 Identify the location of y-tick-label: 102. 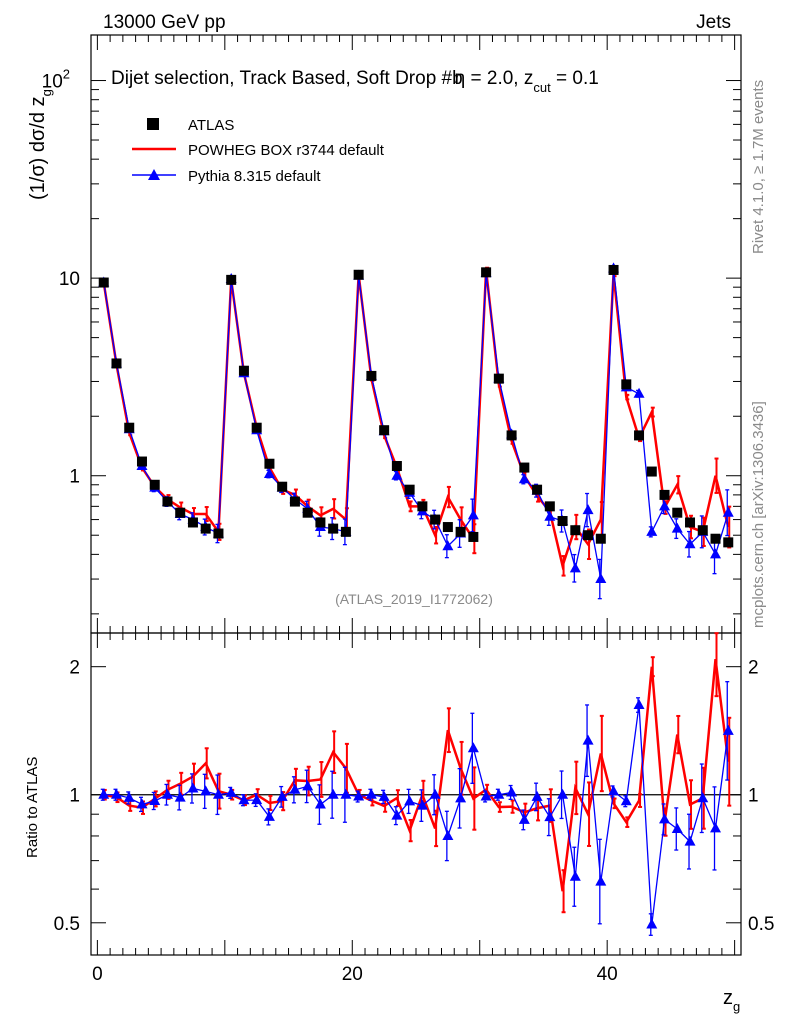
(56, 80).